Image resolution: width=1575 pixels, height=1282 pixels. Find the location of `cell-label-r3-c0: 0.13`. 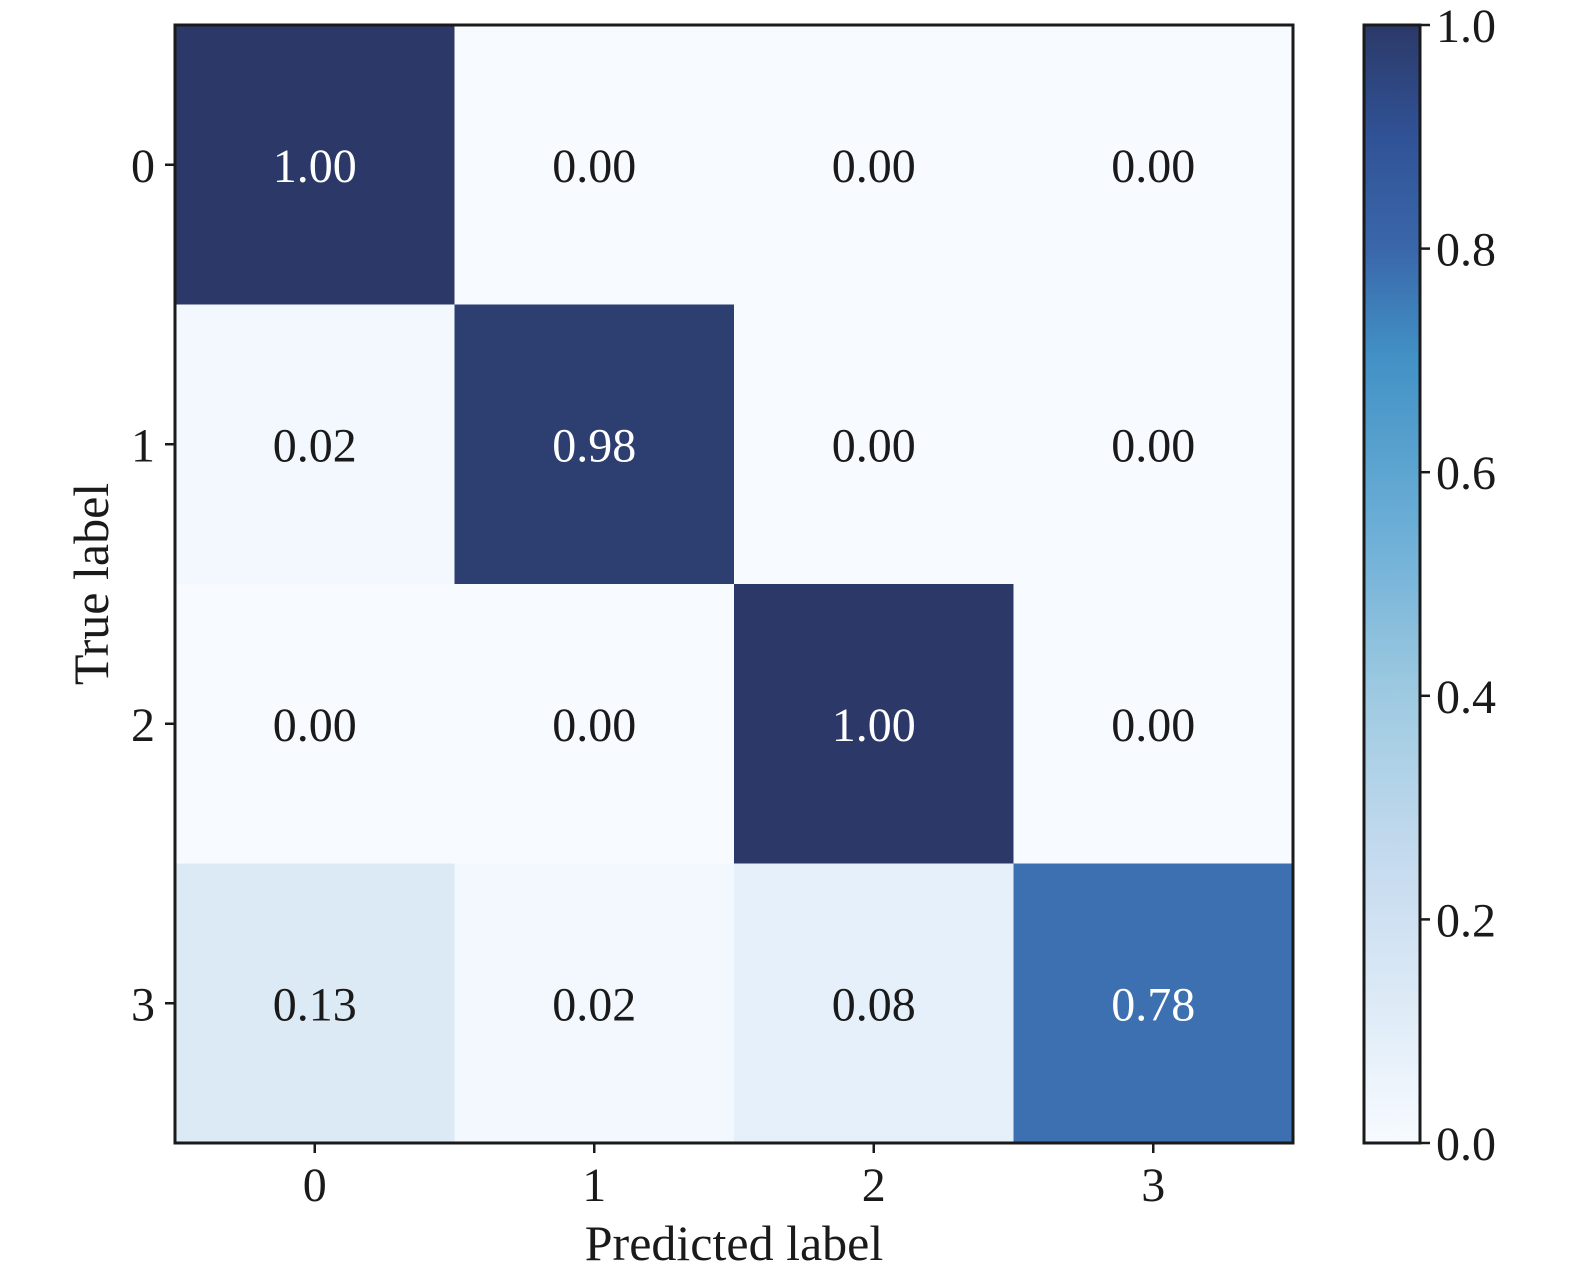

cell-label-r3-c0: 0.13 is located at coordinates (315, 1004).